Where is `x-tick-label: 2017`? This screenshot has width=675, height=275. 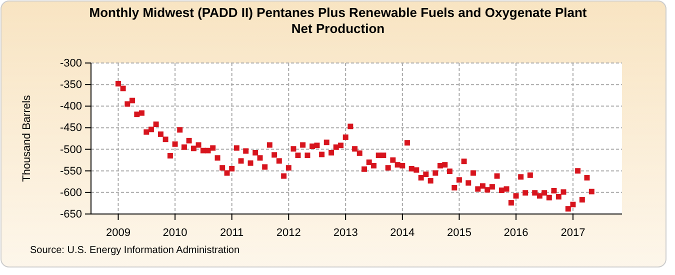 x-tick-label: 2017 is located at coordinates (573, 233).